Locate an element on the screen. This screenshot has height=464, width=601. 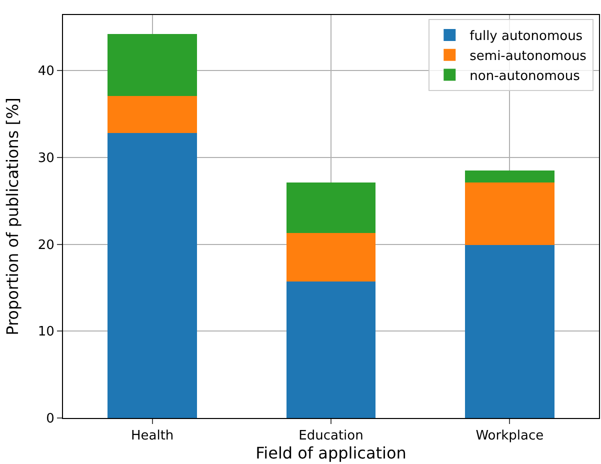
y-tick-label: 10 is located at coordinates (46, 332).